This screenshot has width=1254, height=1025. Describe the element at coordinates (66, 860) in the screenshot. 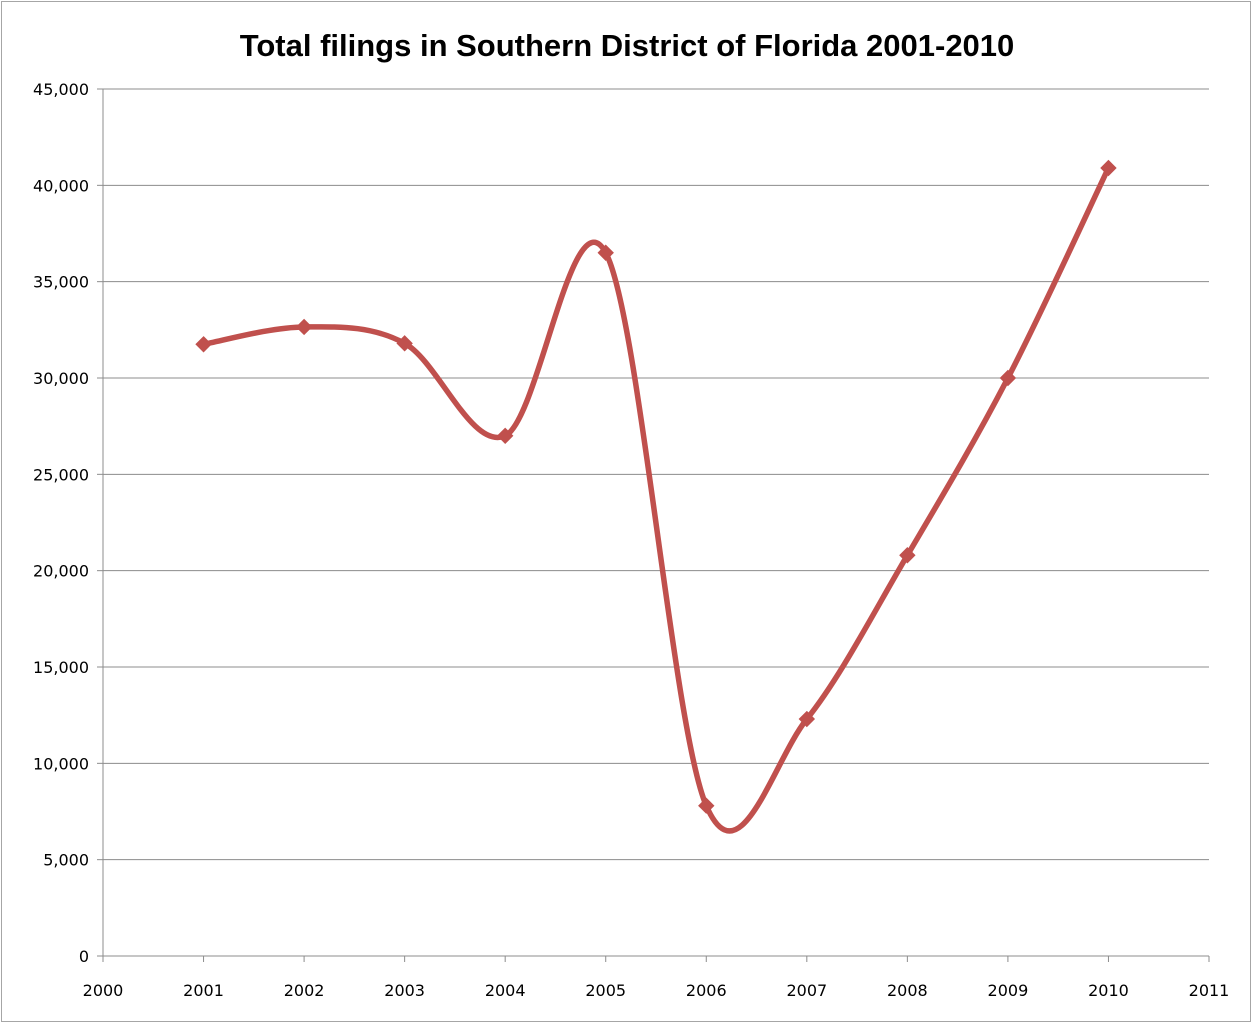

I see `y-tick-label: 5,000` at that location.